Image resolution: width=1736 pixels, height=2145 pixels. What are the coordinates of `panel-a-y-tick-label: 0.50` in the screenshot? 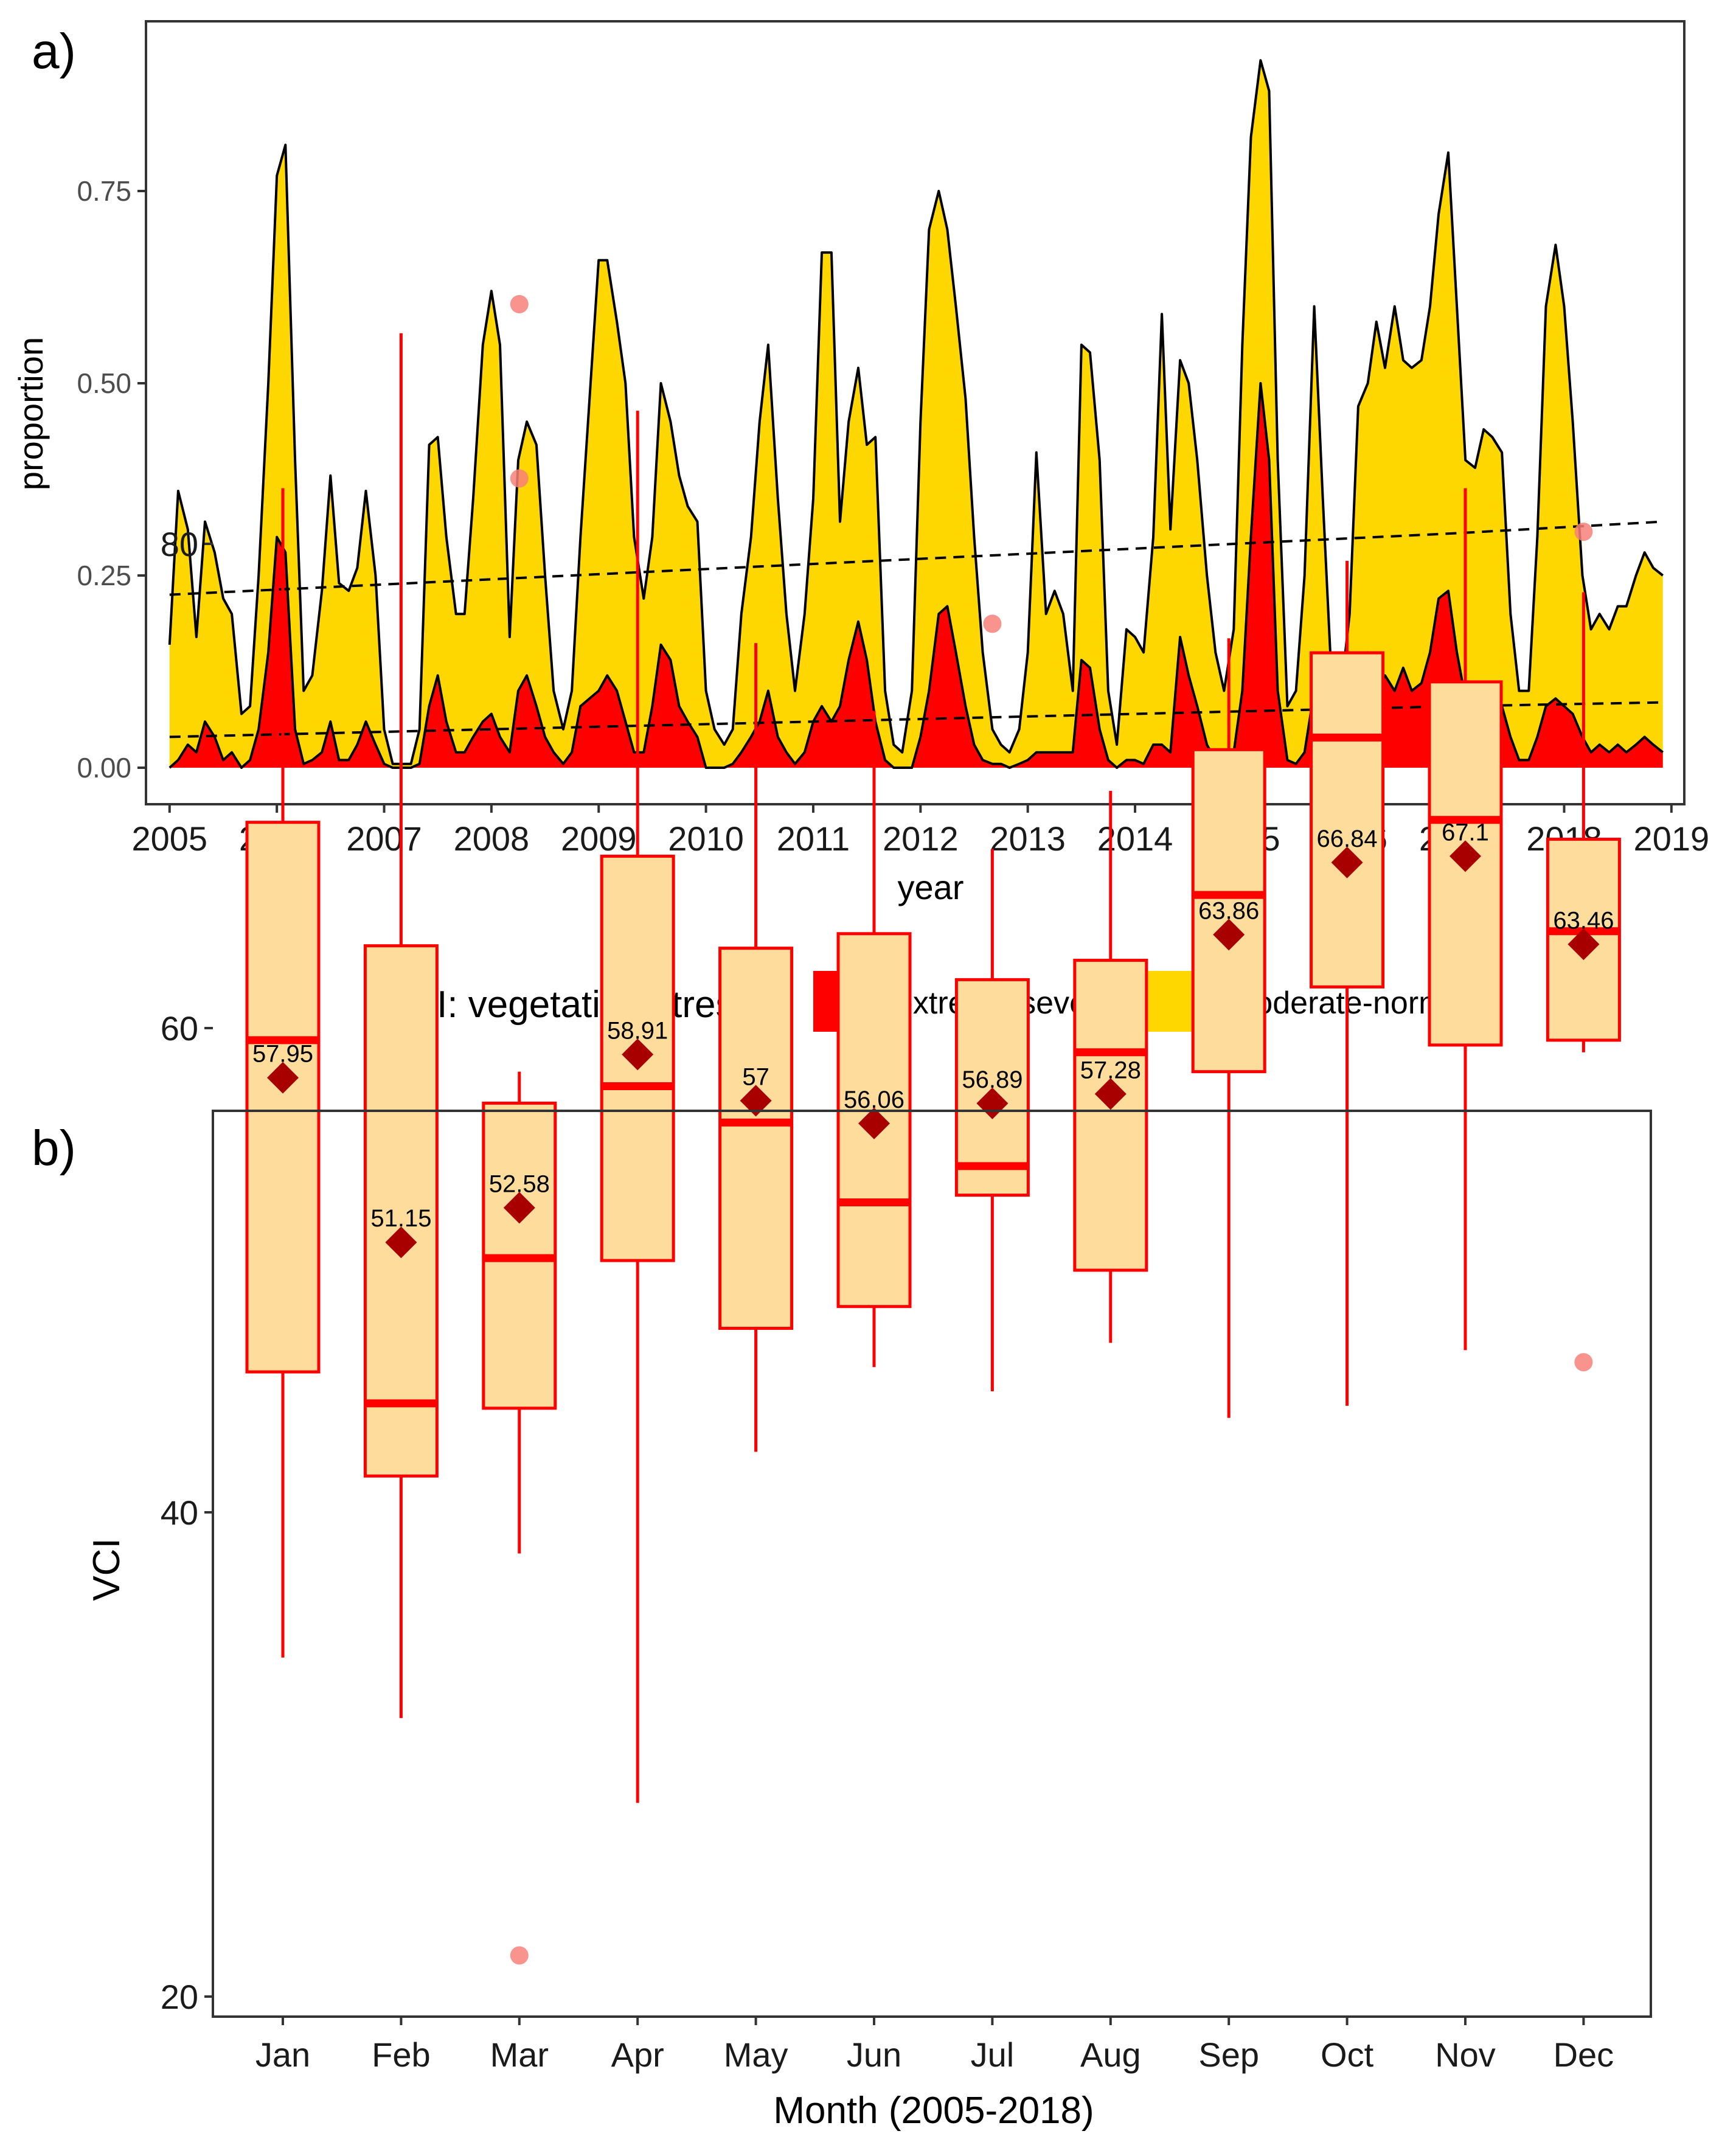 It's located at (104, 383).